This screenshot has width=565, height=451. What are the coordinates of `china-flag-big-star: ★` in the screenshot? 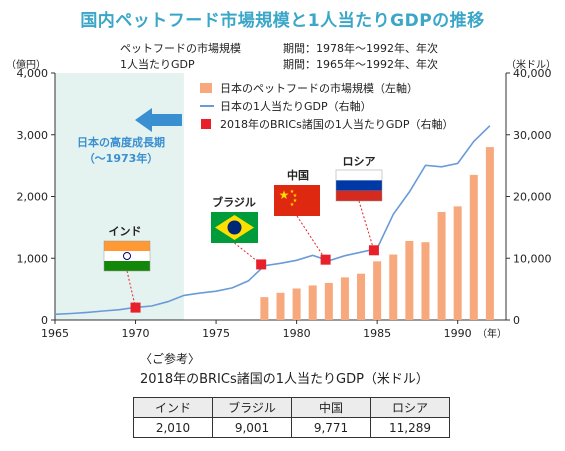 It's located at (284, 195).